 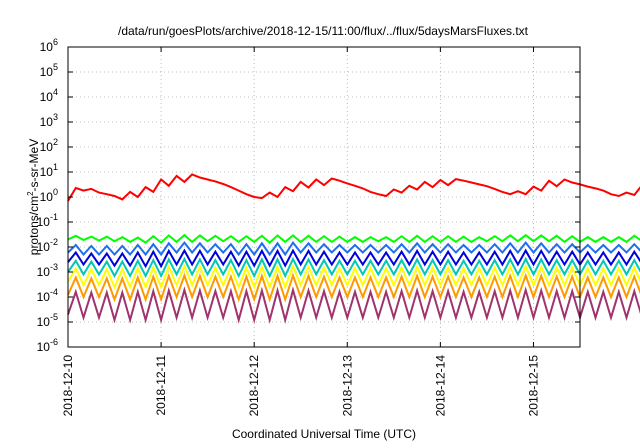 What do you see at coordinates (347, 386) in the screenshot?
I see `x-tick-label: 2018-12-13` at bounding box center [347, 386].